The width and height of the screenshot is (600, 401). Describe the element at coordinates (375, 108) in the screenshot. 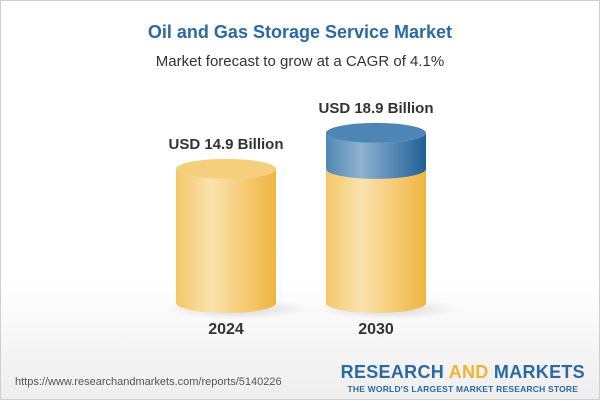

I see `data-label-2030: USD 18.9 Billion` at that location.